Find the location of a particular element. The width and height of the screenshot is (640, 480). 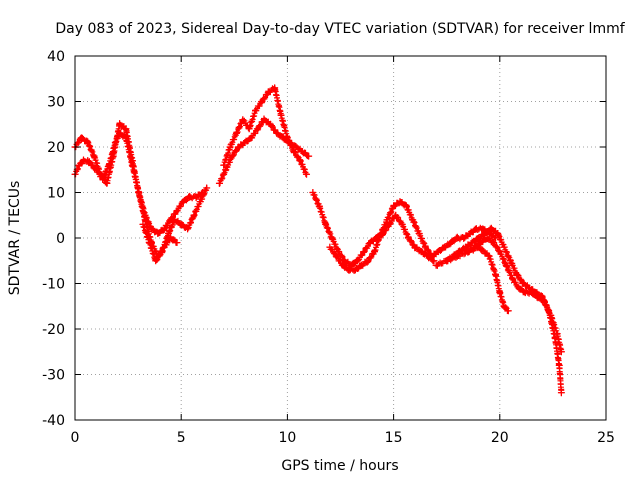

data-series-track-e is located at coordinates (265, 131).